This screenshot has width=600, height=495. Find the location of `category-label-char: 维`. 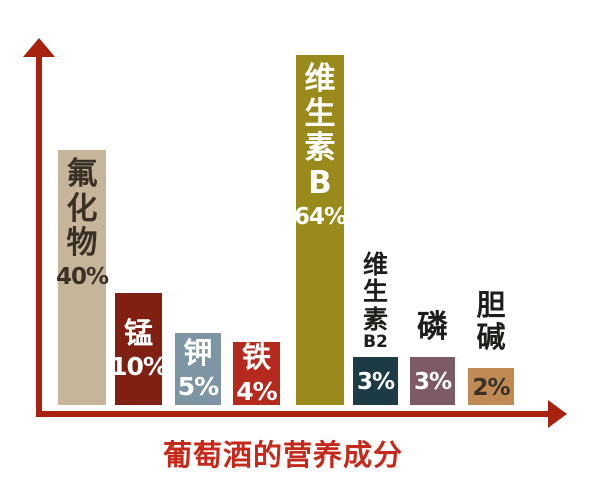

category-label-char: 维 is located at coordinates (375, 264).